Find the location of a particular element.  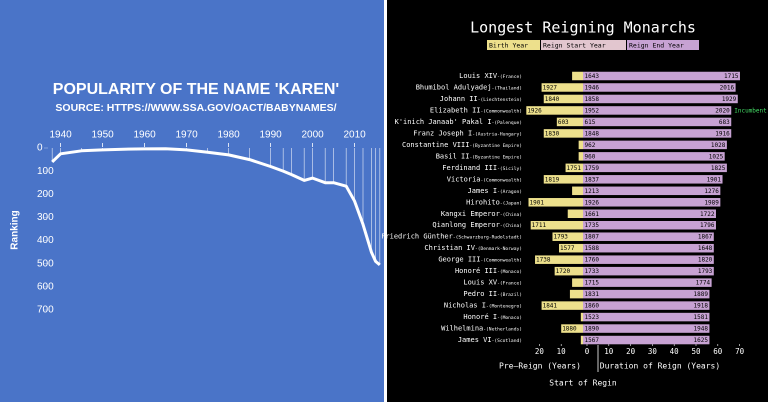

birth-year-label: 1577 is located at coordinates (567, 248).